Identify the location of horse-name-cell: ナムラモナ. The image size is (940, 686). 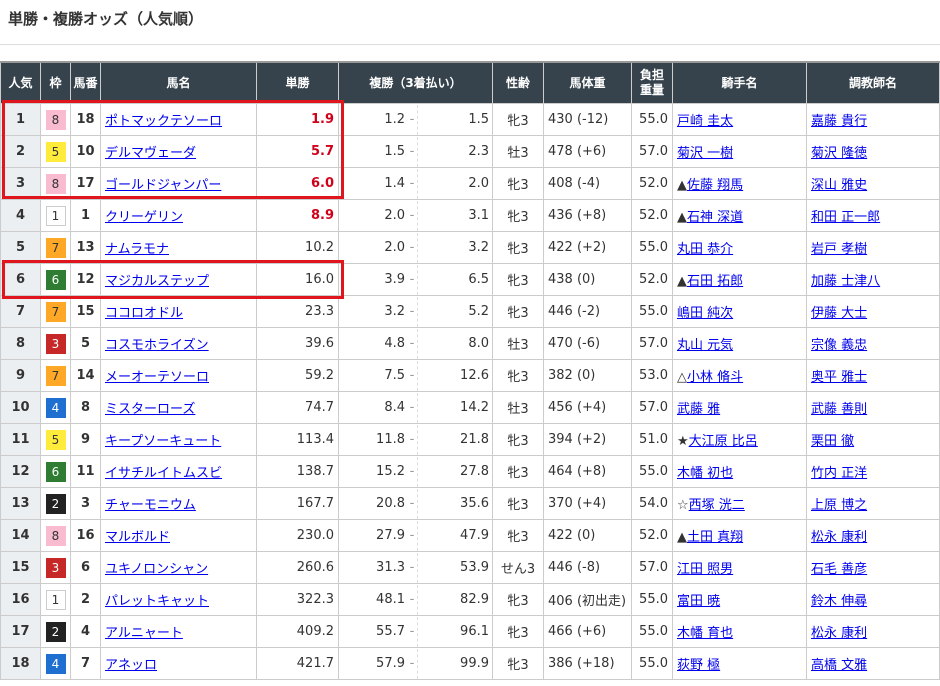
(178, 247).